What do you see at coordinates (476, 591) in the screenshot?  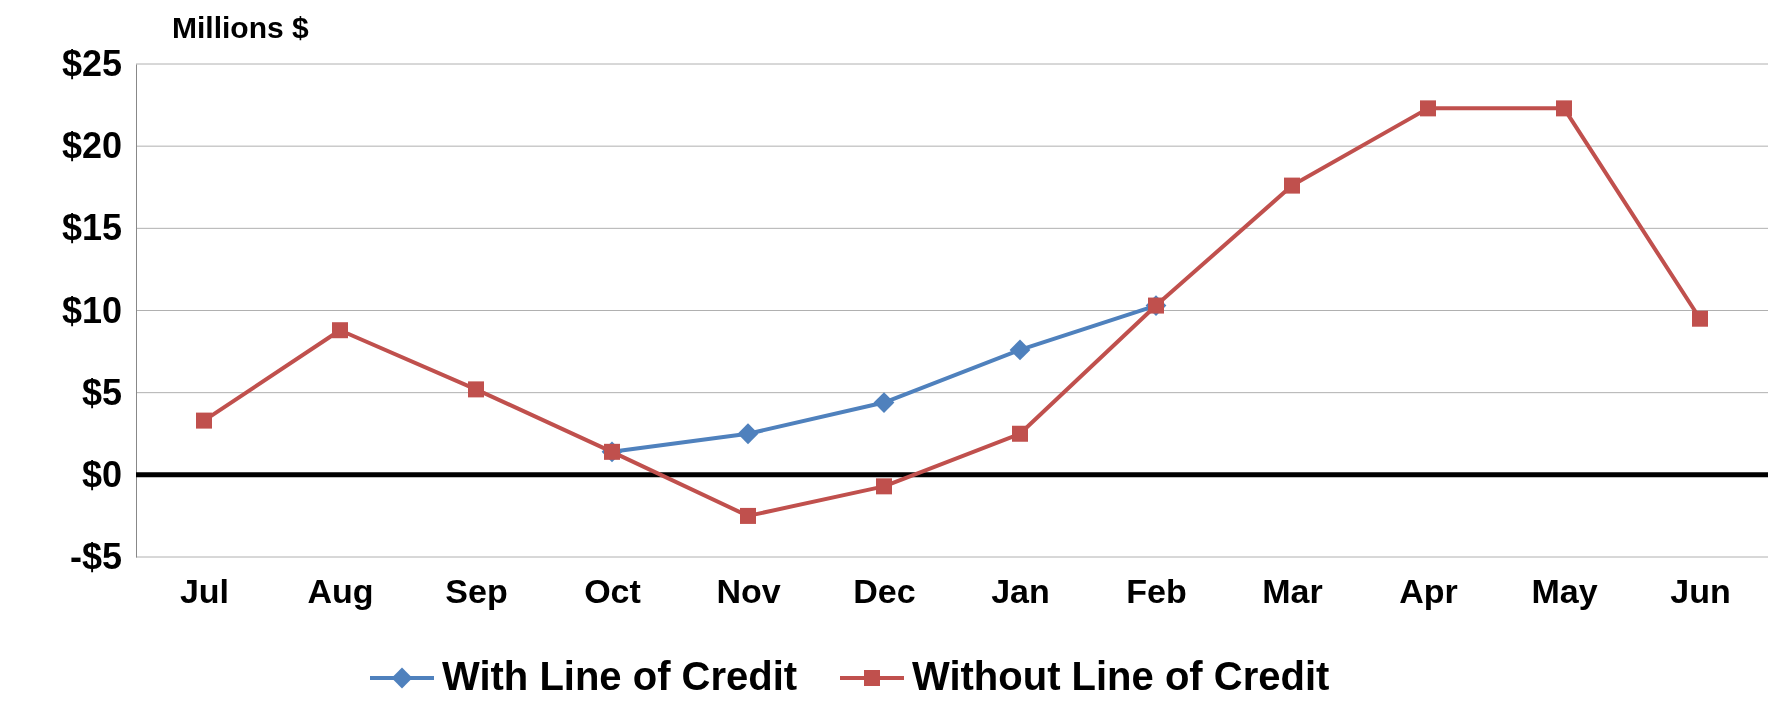 I see `x-tick-label: Sep` at bounding box center [476, 591].